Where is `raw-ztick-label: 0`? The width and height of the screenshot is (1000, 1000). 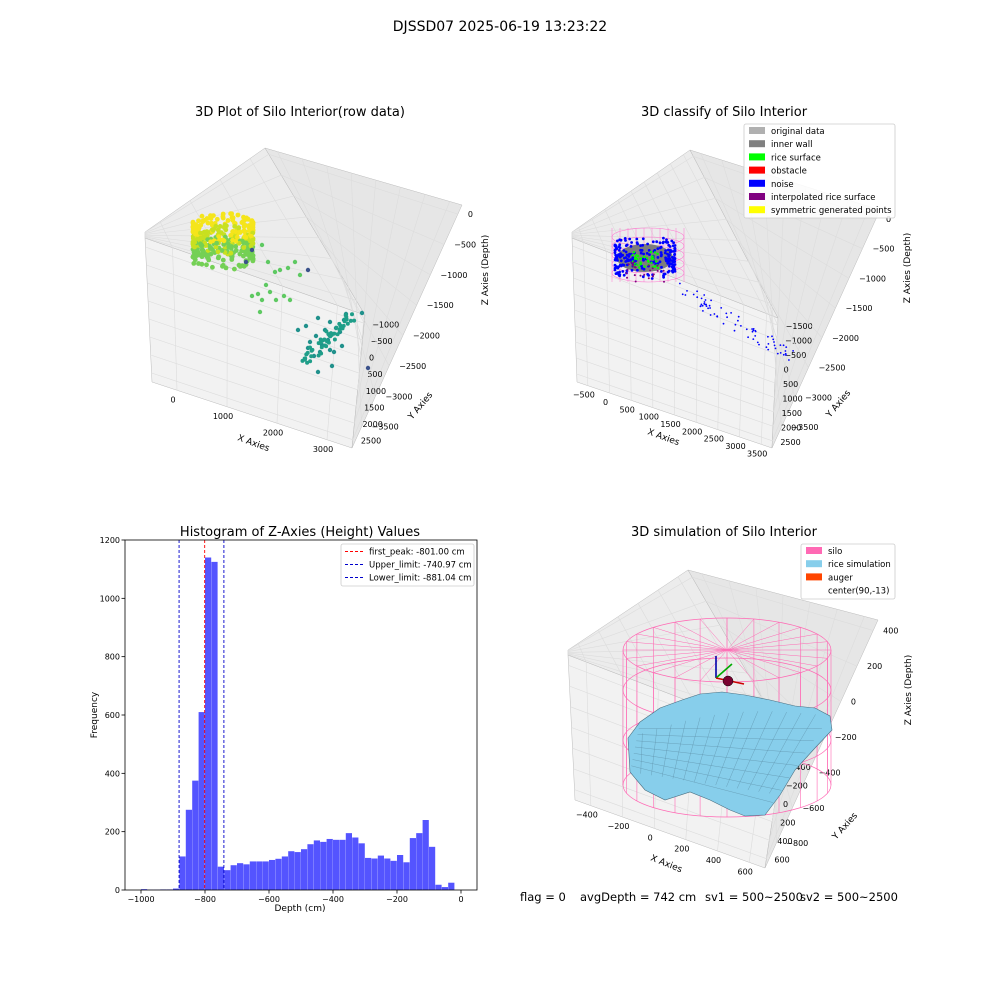 raw-ztick-label: 0 is located at coordinates (470, 214).